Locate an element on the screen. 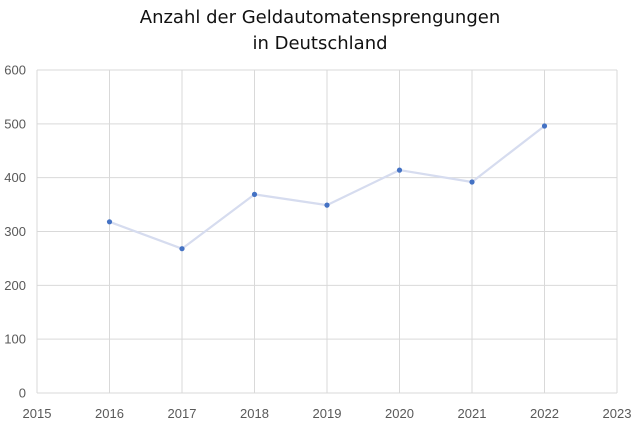 This screenshot has width=640, height=429. x-tick-label: 2022 is located at coordinates (544, 413).